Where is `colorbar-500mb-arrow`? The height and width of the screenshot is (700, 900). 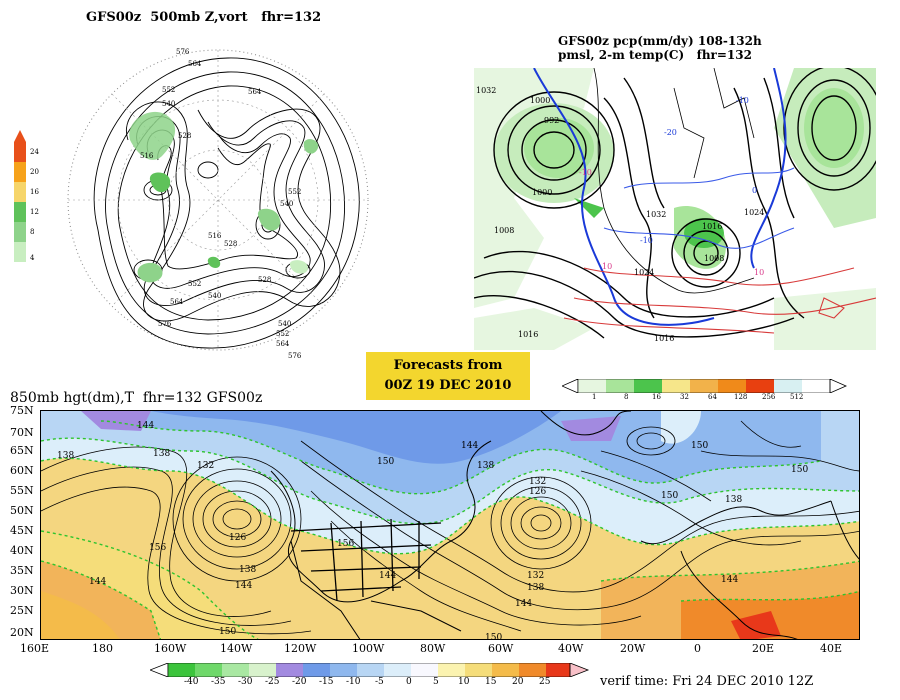
colorbar-500mb-arrow is located at coordinates (20, 136).